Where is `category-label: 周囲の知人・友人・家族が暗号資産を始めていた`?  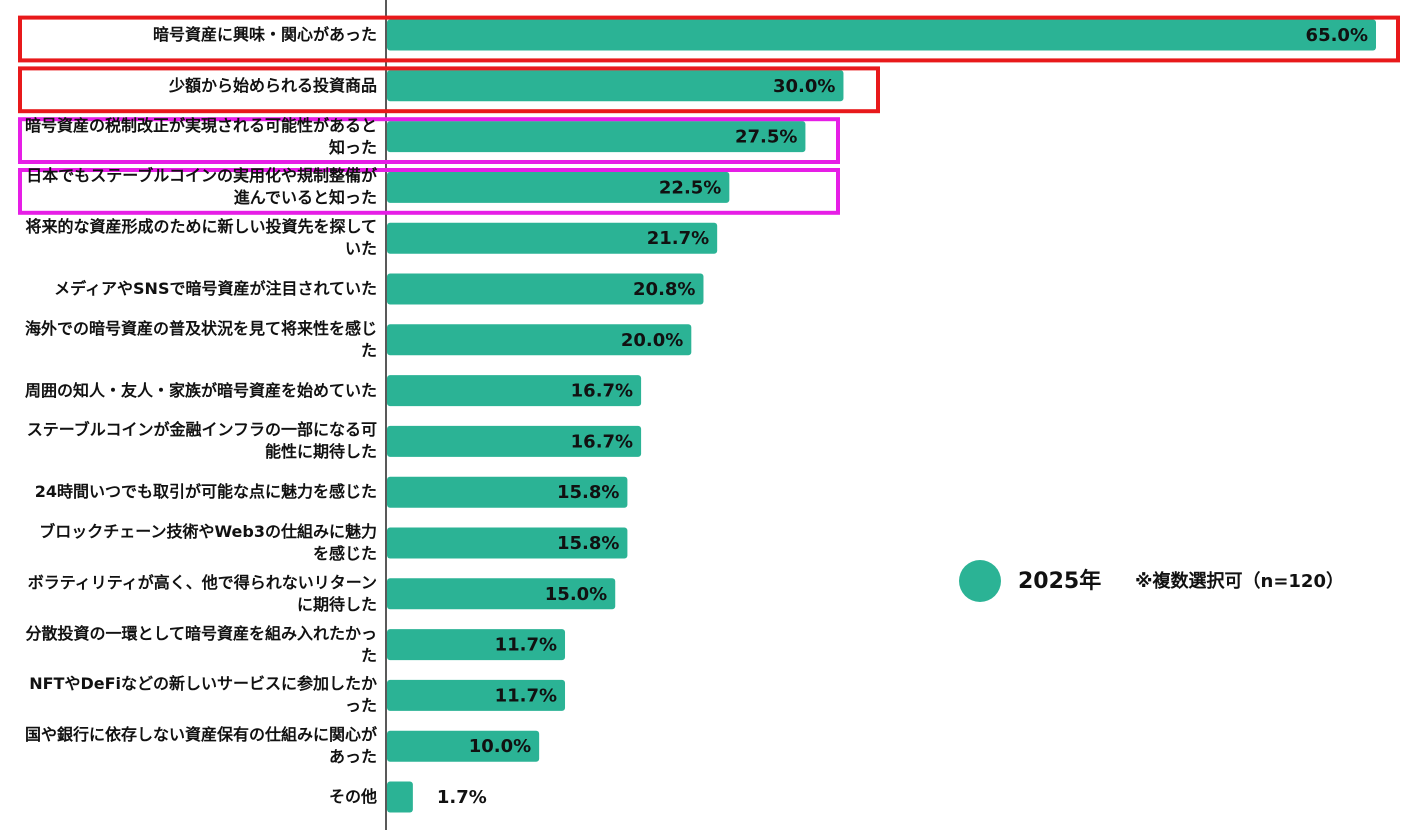 category-label: 周囲の知人・友人・家族が暗号資産を始めていた is located at coordinates (201, 390).